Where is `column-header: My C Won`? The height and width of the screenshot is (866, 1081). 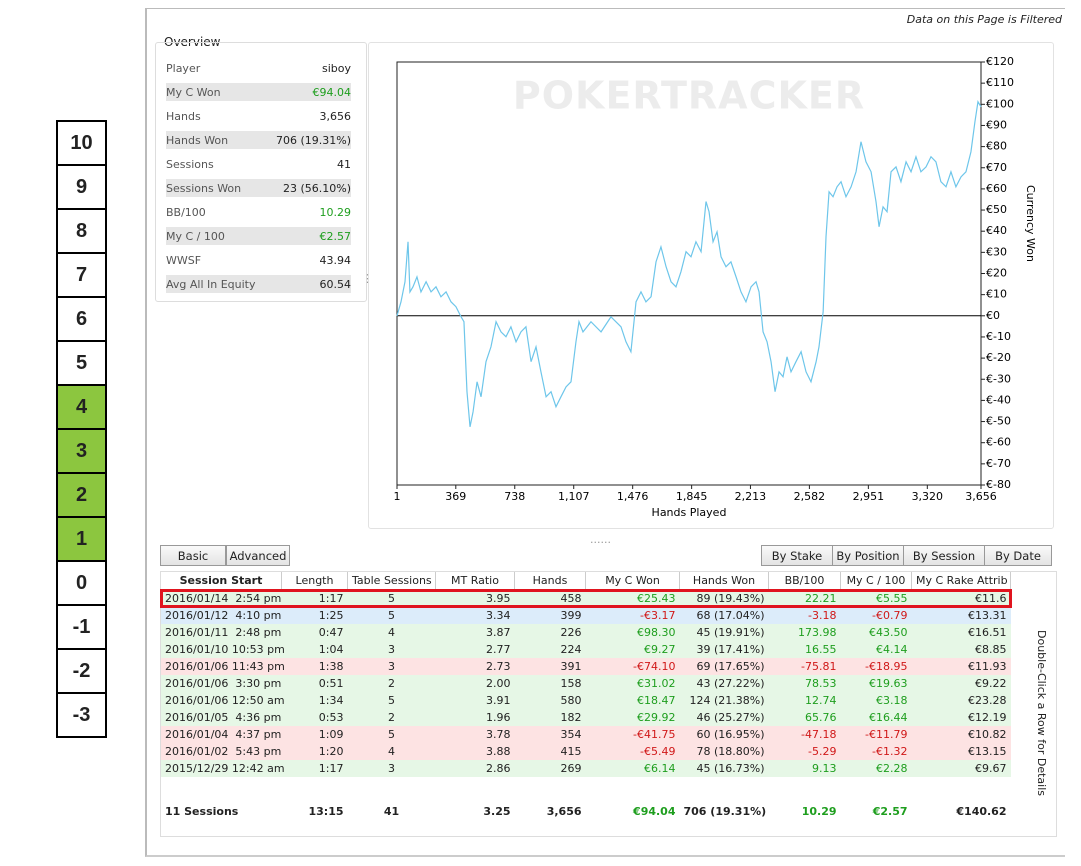 column-header: My C Won is located at coordinates (632, 581).